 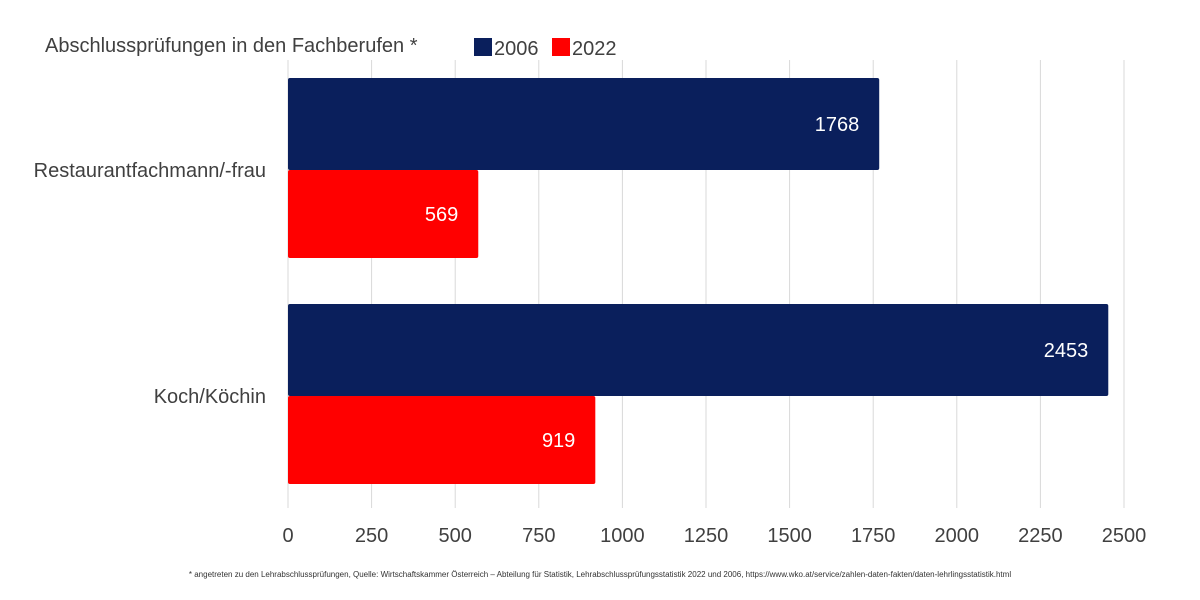 I want to click on legend-label: 2022, so click(x=594, y=49).